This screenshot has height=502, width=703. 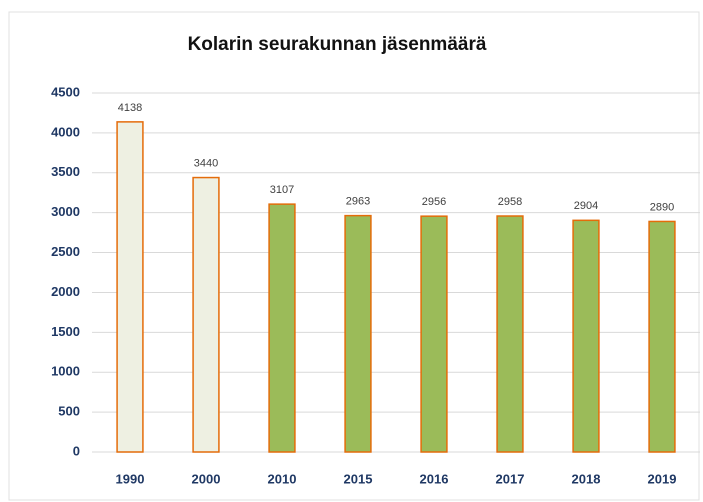 What do you see at coordinates (662, 478) in the screenshot?
I see `x-tick-label: 2019` at bounding box center [662, 478].